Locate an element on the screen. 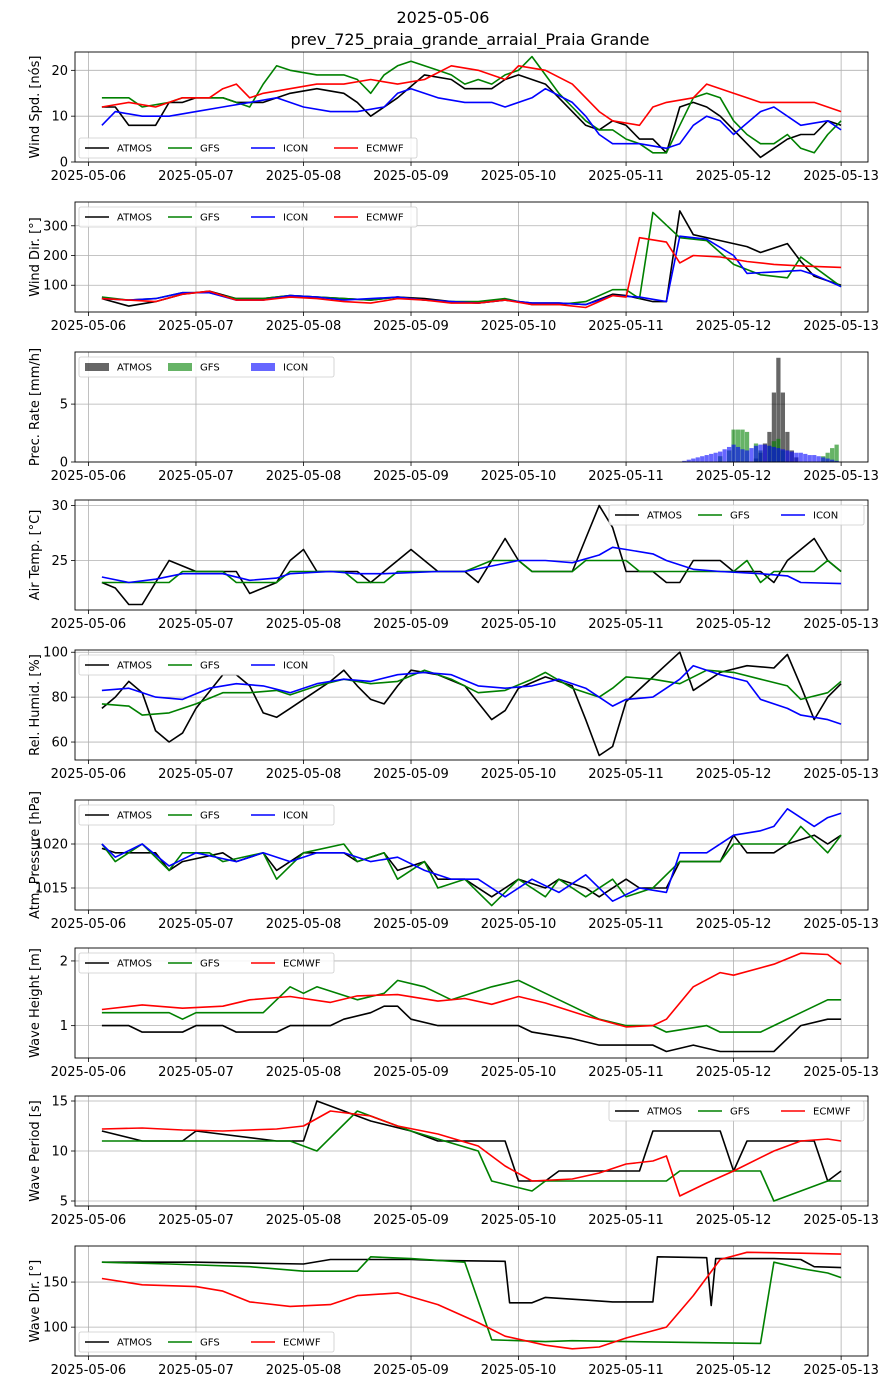  y-tick-label: 5 is located at coordinates (64, 405).